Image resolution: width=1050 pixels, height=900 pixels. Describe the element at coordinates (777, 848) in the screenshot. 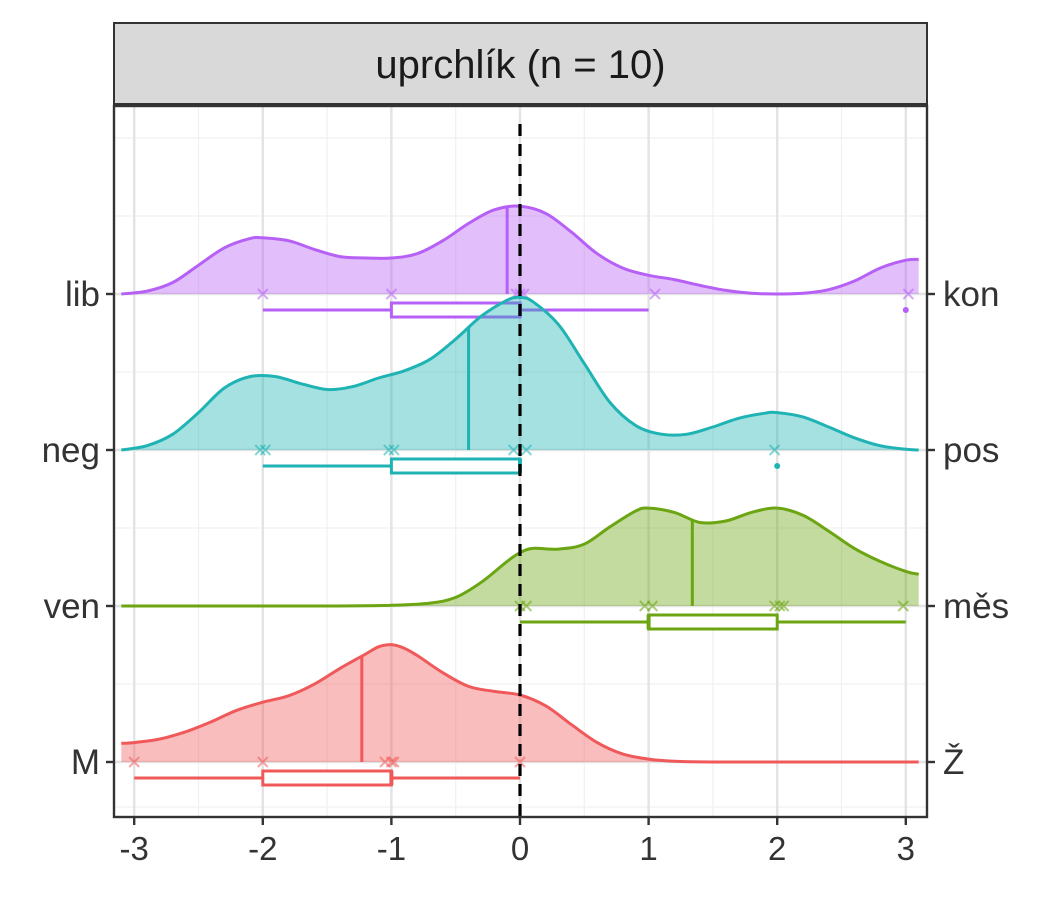

I see `x-tick-label: 2` at that location.